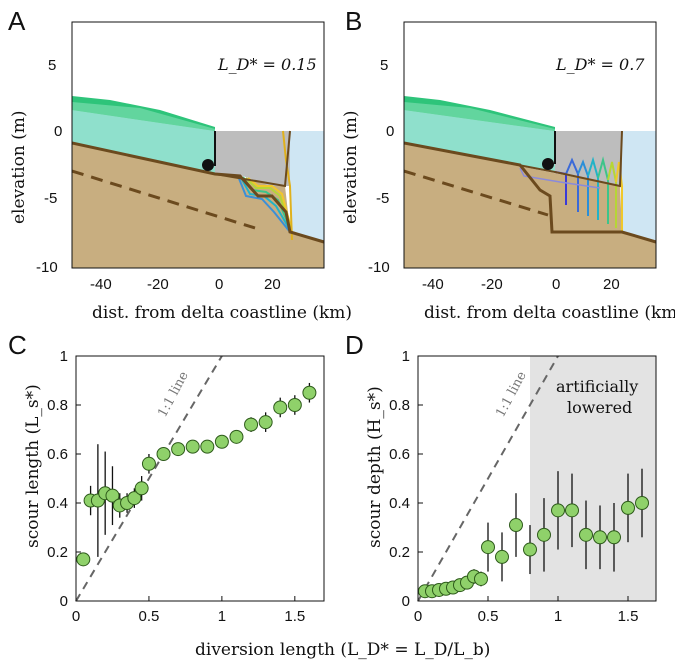 The image size is (675, 661). What do you see at coordinates (381, 166) in the screenshot?
I see `panel-b-yticks: 5 0 -5 -10` at bounding box center [381, 166].